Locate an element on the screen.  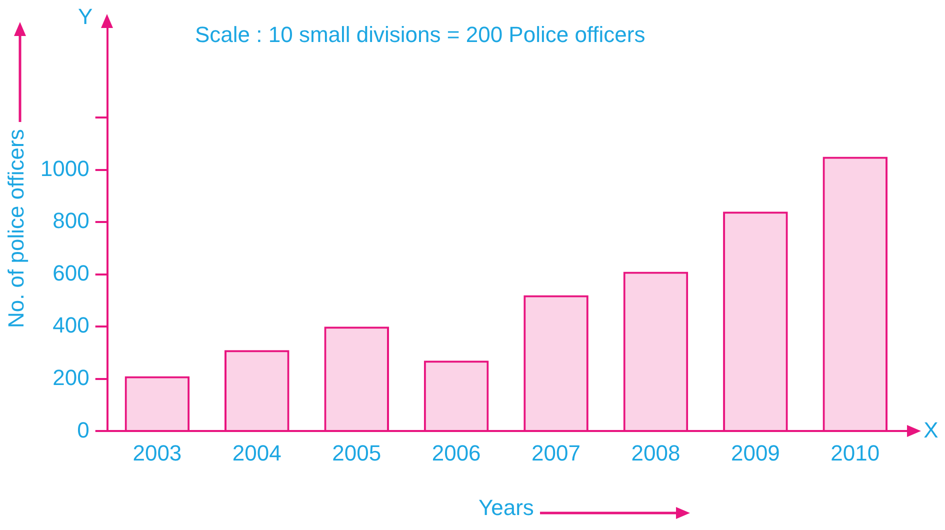
x-tick-label: 2010 is located at coordinates (855, 453).